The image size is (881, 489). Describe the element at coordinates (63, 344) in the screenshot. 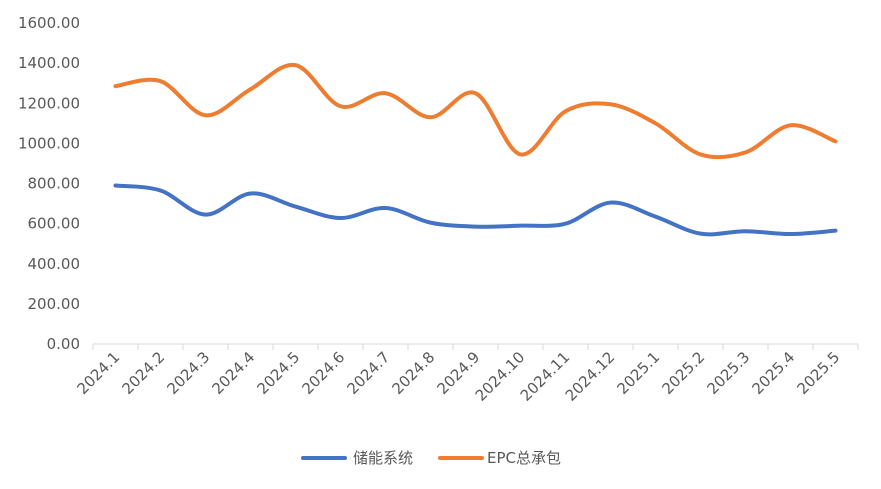

I see `y-tick-label: 0.00` at that location.